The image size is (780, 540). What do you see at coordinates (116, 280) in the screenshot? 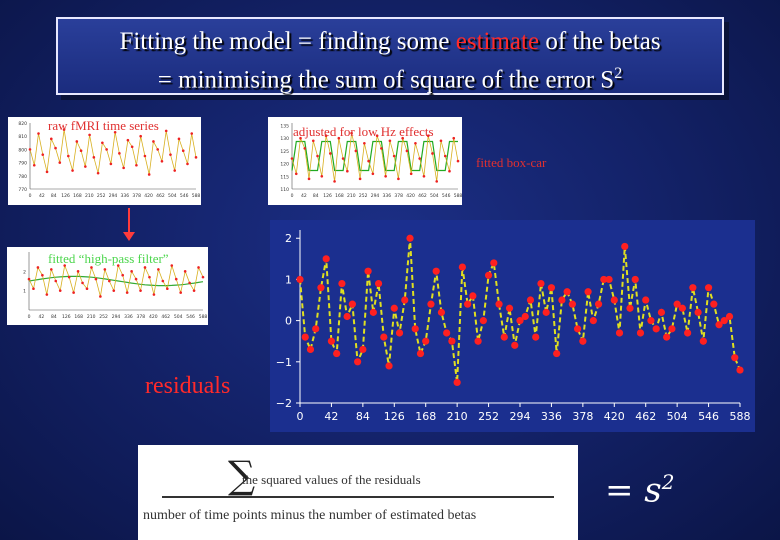
I see `series-line` at bounding box center [116, 280].